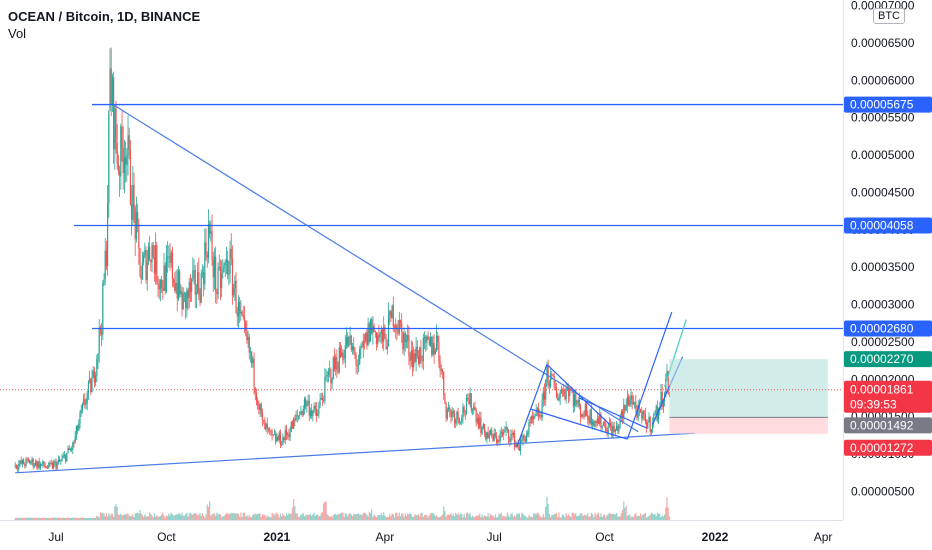 The image size is (932, 550). Describe the element at coordinates (882, 390) in the screenshot. I see `last-price-label: 0.00001861` at that location.